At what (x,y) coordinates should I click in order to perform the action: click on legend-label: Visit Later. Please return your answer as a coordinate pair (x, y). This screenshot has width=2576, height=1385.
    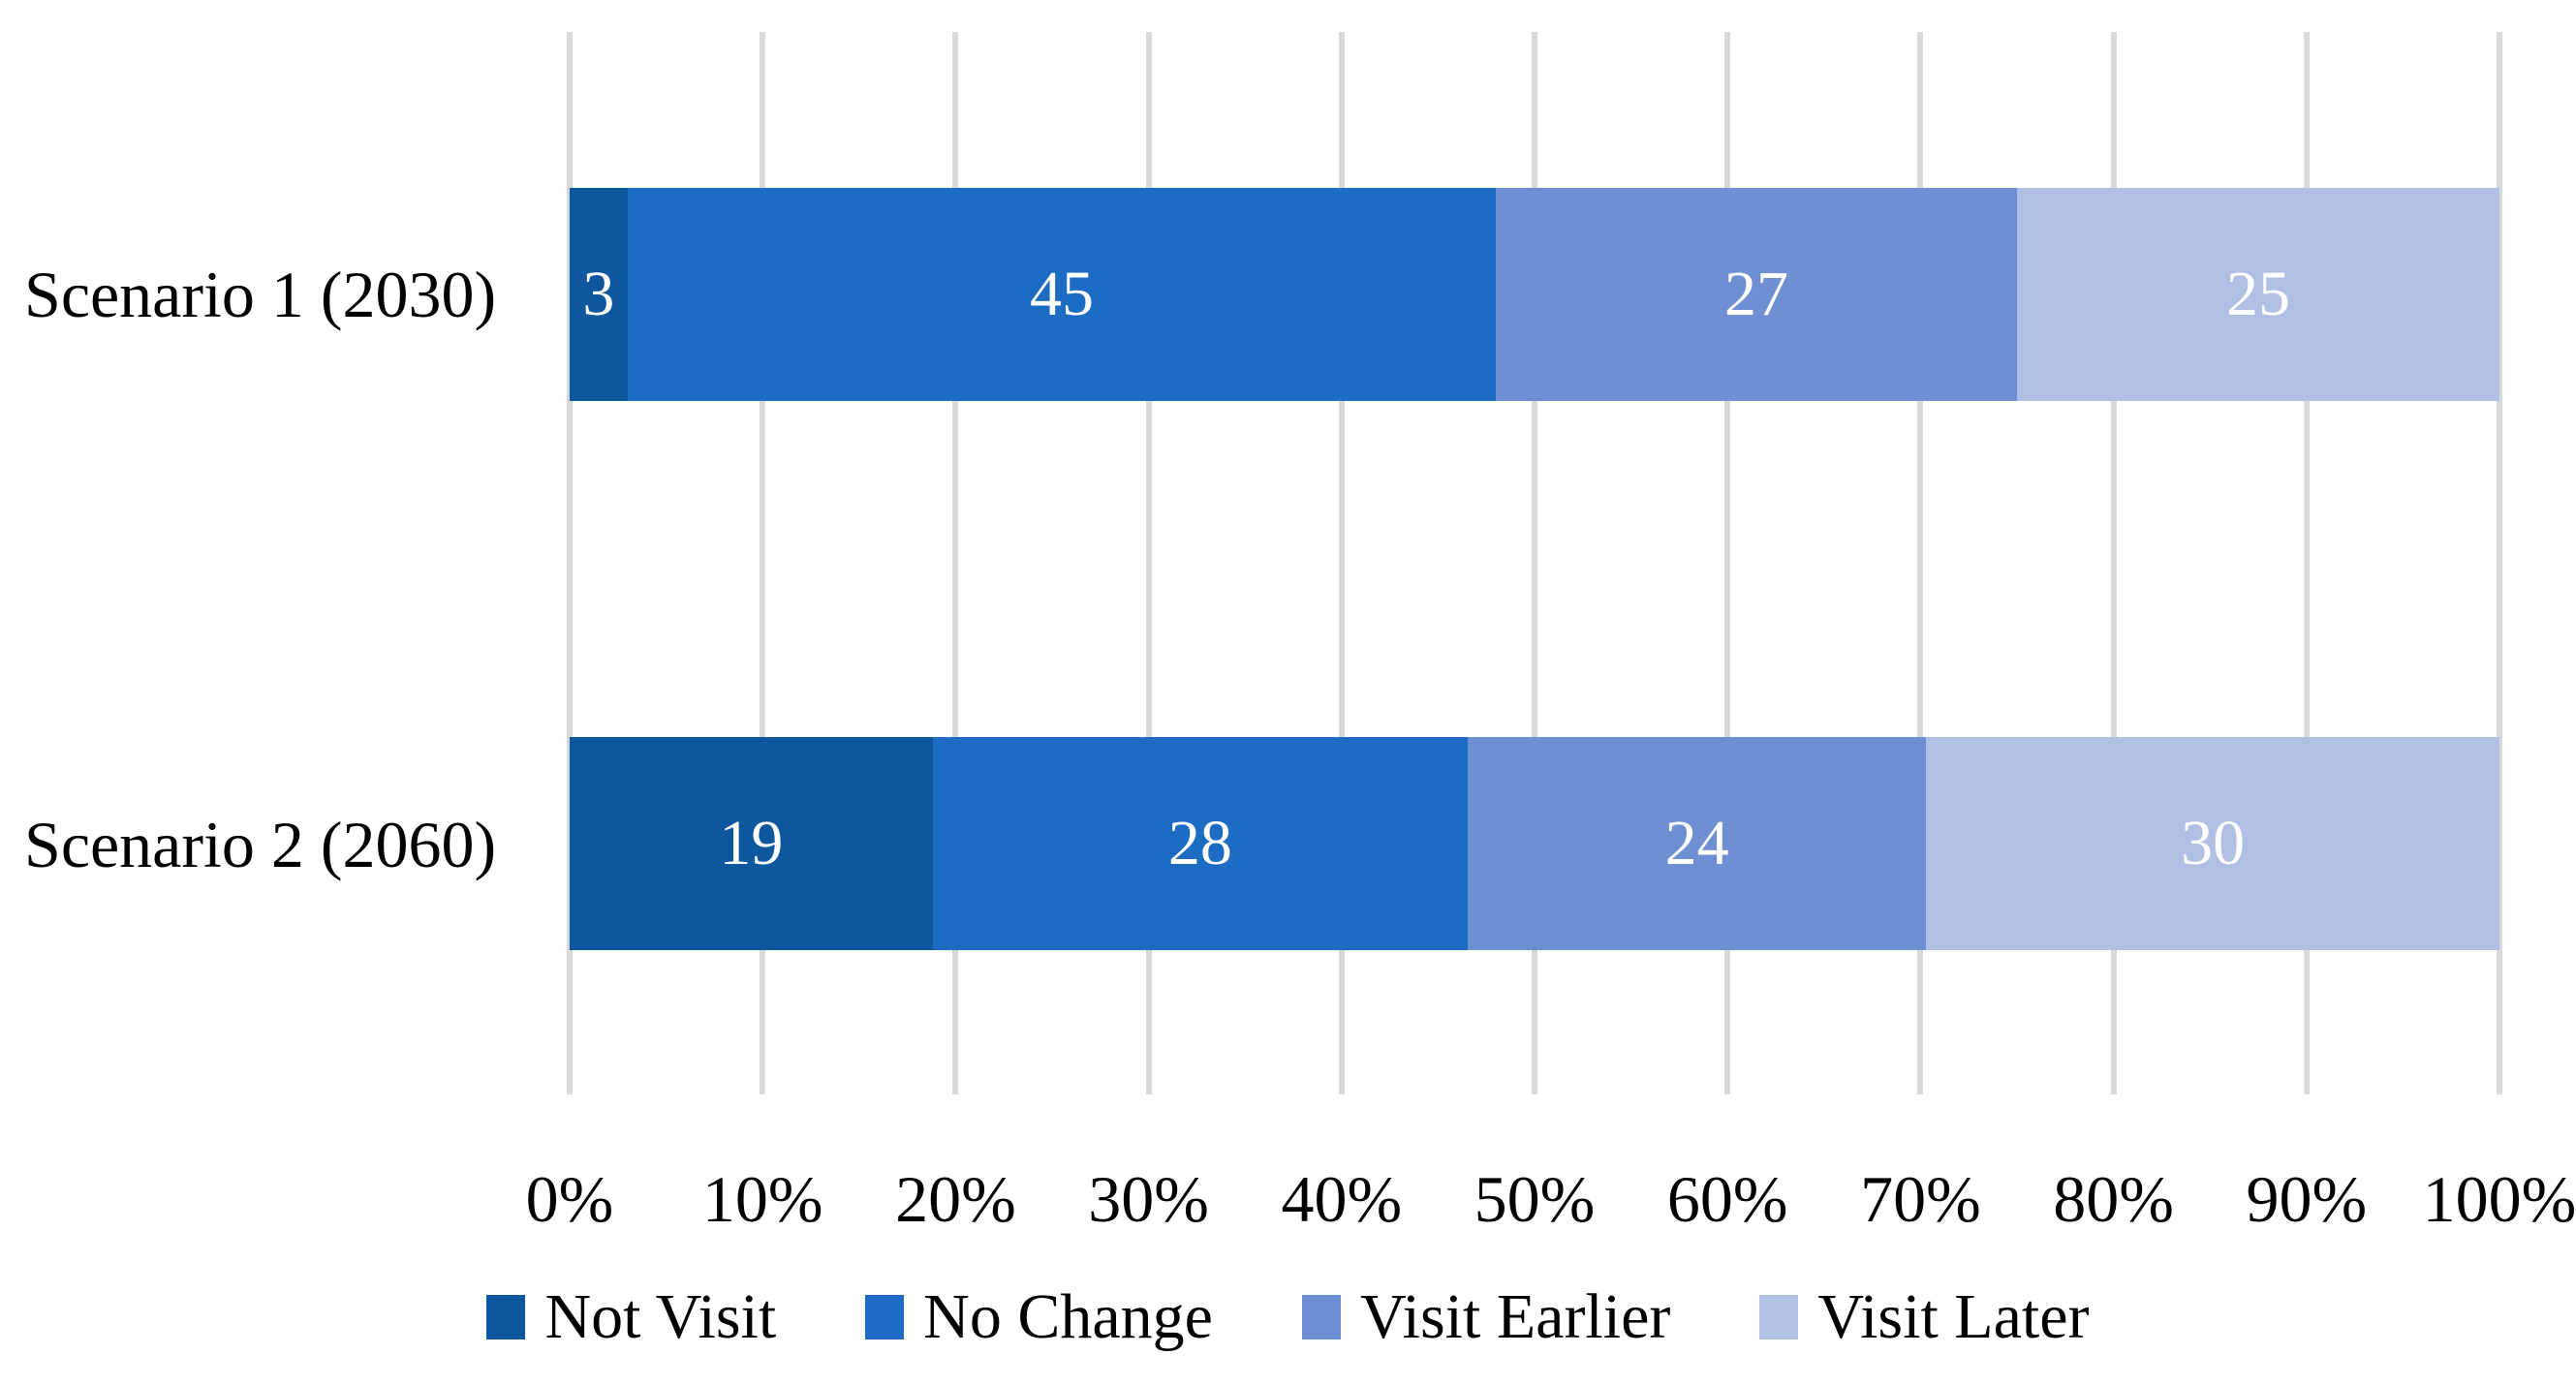
    Looking at the image, I should click on (1953, 1316).